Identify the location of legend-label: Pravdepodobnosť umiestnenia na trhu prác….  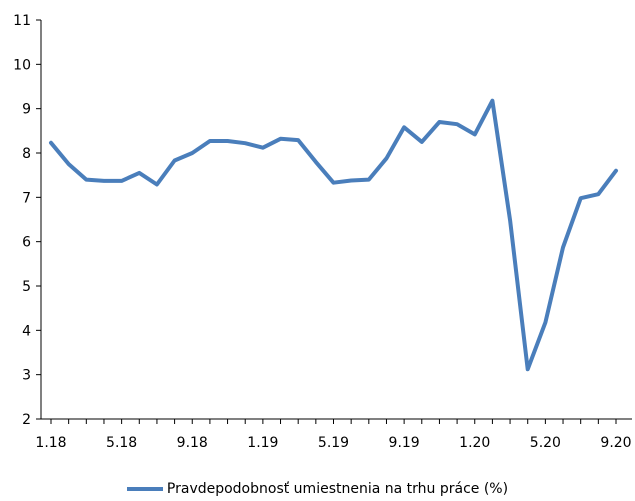
(337, 489).